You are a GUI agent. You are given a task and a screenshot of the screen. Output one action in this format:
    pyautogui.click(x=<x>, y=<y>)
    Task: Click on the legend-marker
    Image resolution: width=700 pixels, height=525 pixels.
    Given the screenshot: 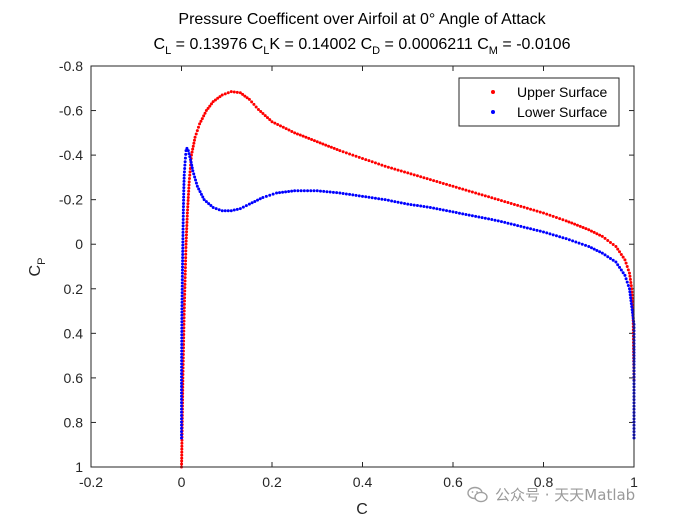 What is the action you would take?
    pyautogui.click(x=493, y=92)
    